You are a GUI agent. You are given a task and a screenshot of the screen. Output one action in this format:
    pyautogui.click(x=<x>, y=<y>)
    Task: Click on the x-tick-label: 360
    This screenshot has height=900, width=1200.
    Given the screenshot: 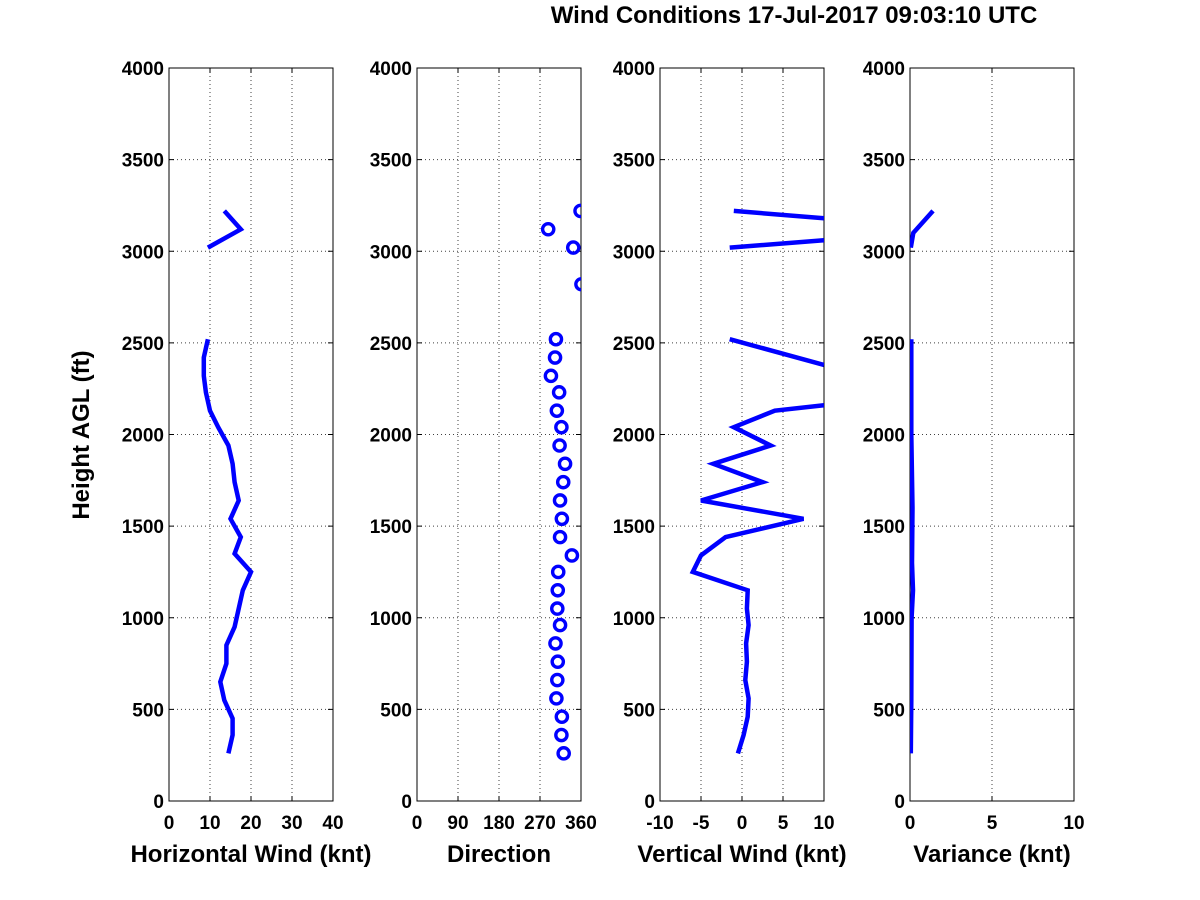 What is the action you would take?
    pyautogui.click(x=581, y=823)
    